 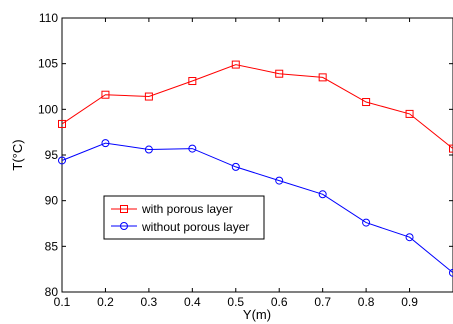 What do you see at coordinates (105, 302) in the screenshot?
I see `x-tick-label: 0.2` at bounding box center [105, 302].